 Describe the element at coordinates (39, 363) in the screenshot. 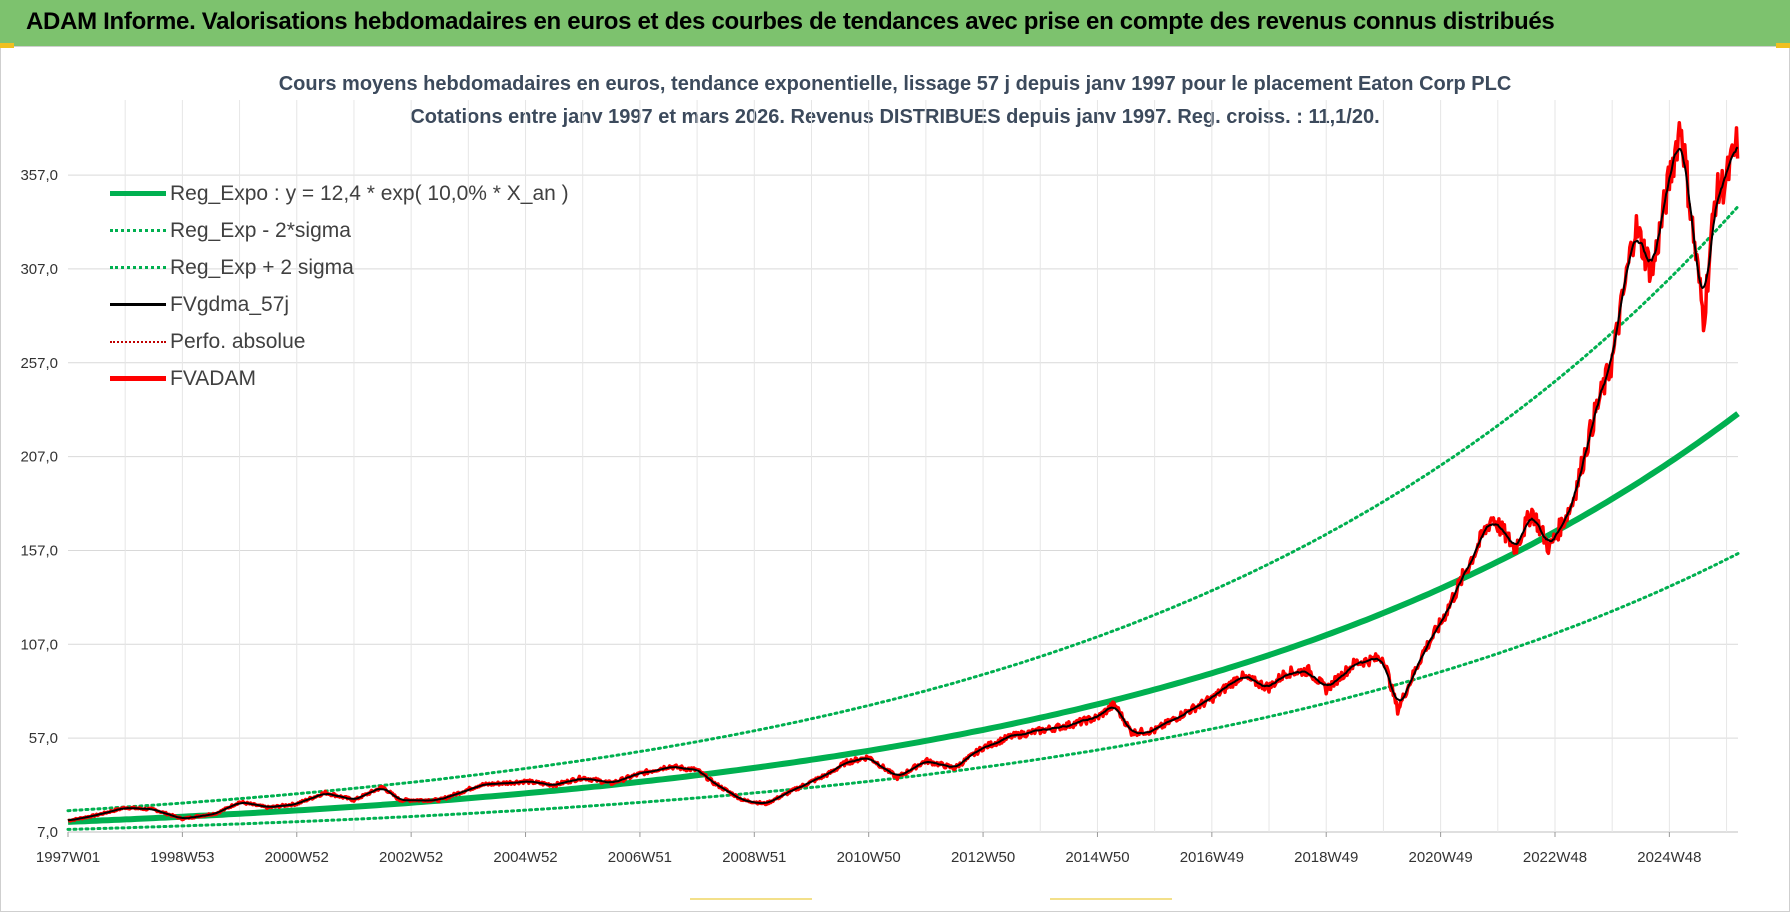

I see `y-tick-label: 257,0` at that location.